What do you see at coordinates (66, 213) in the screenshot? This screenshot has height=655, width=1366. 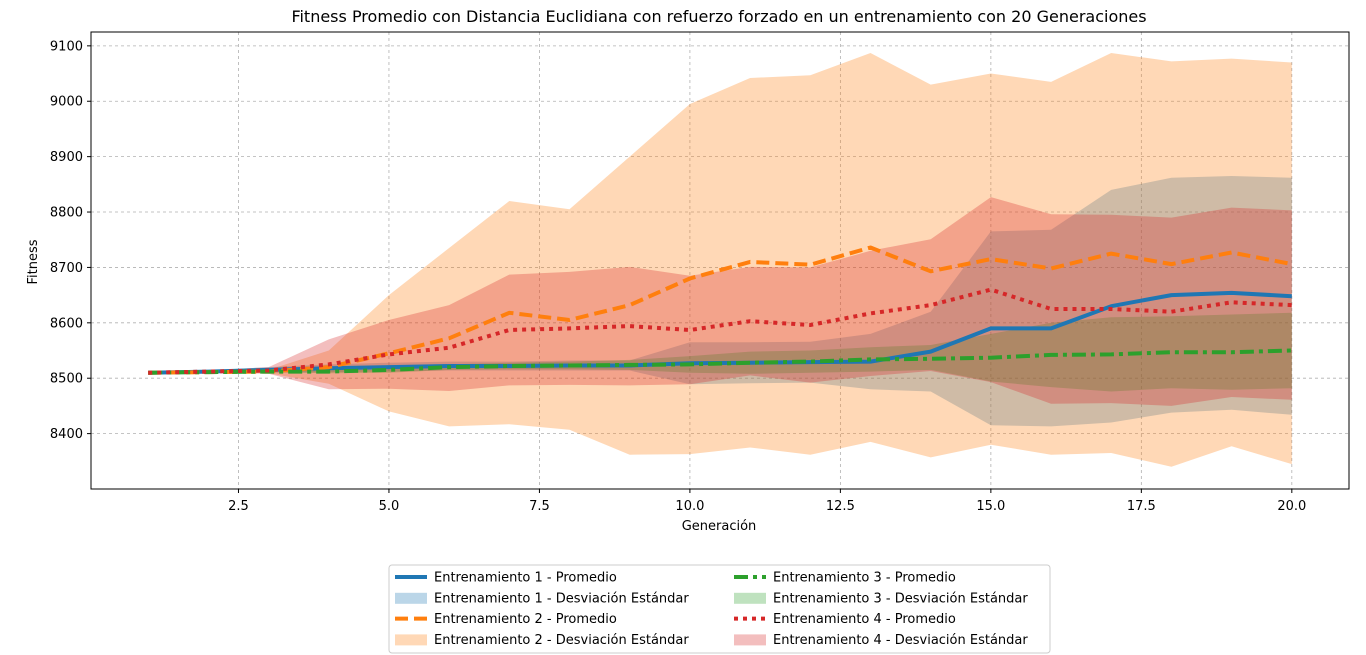 I see `y-tick-label: 8800` at bounding box center [66, 213].